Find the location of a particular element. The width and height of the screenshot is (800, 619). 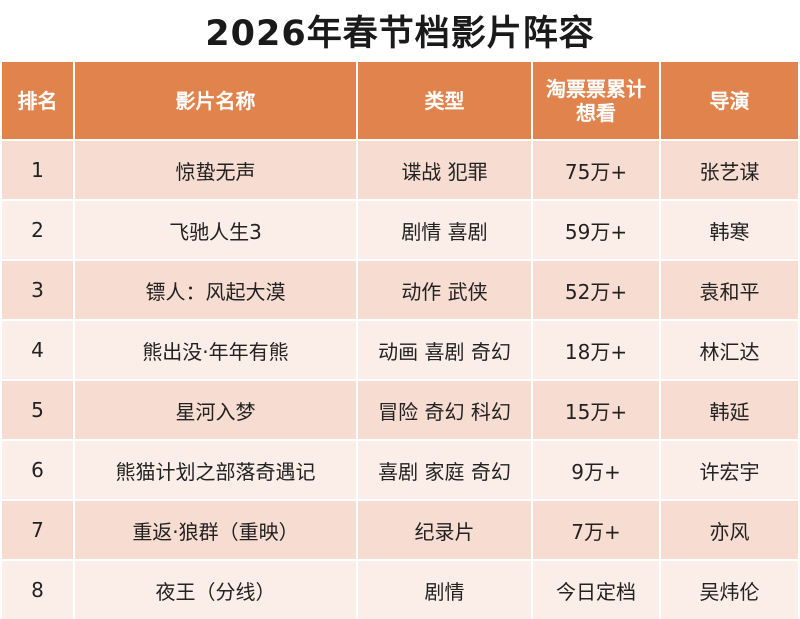

cell-director: 林汇达 is located at coordinates (729, 349).